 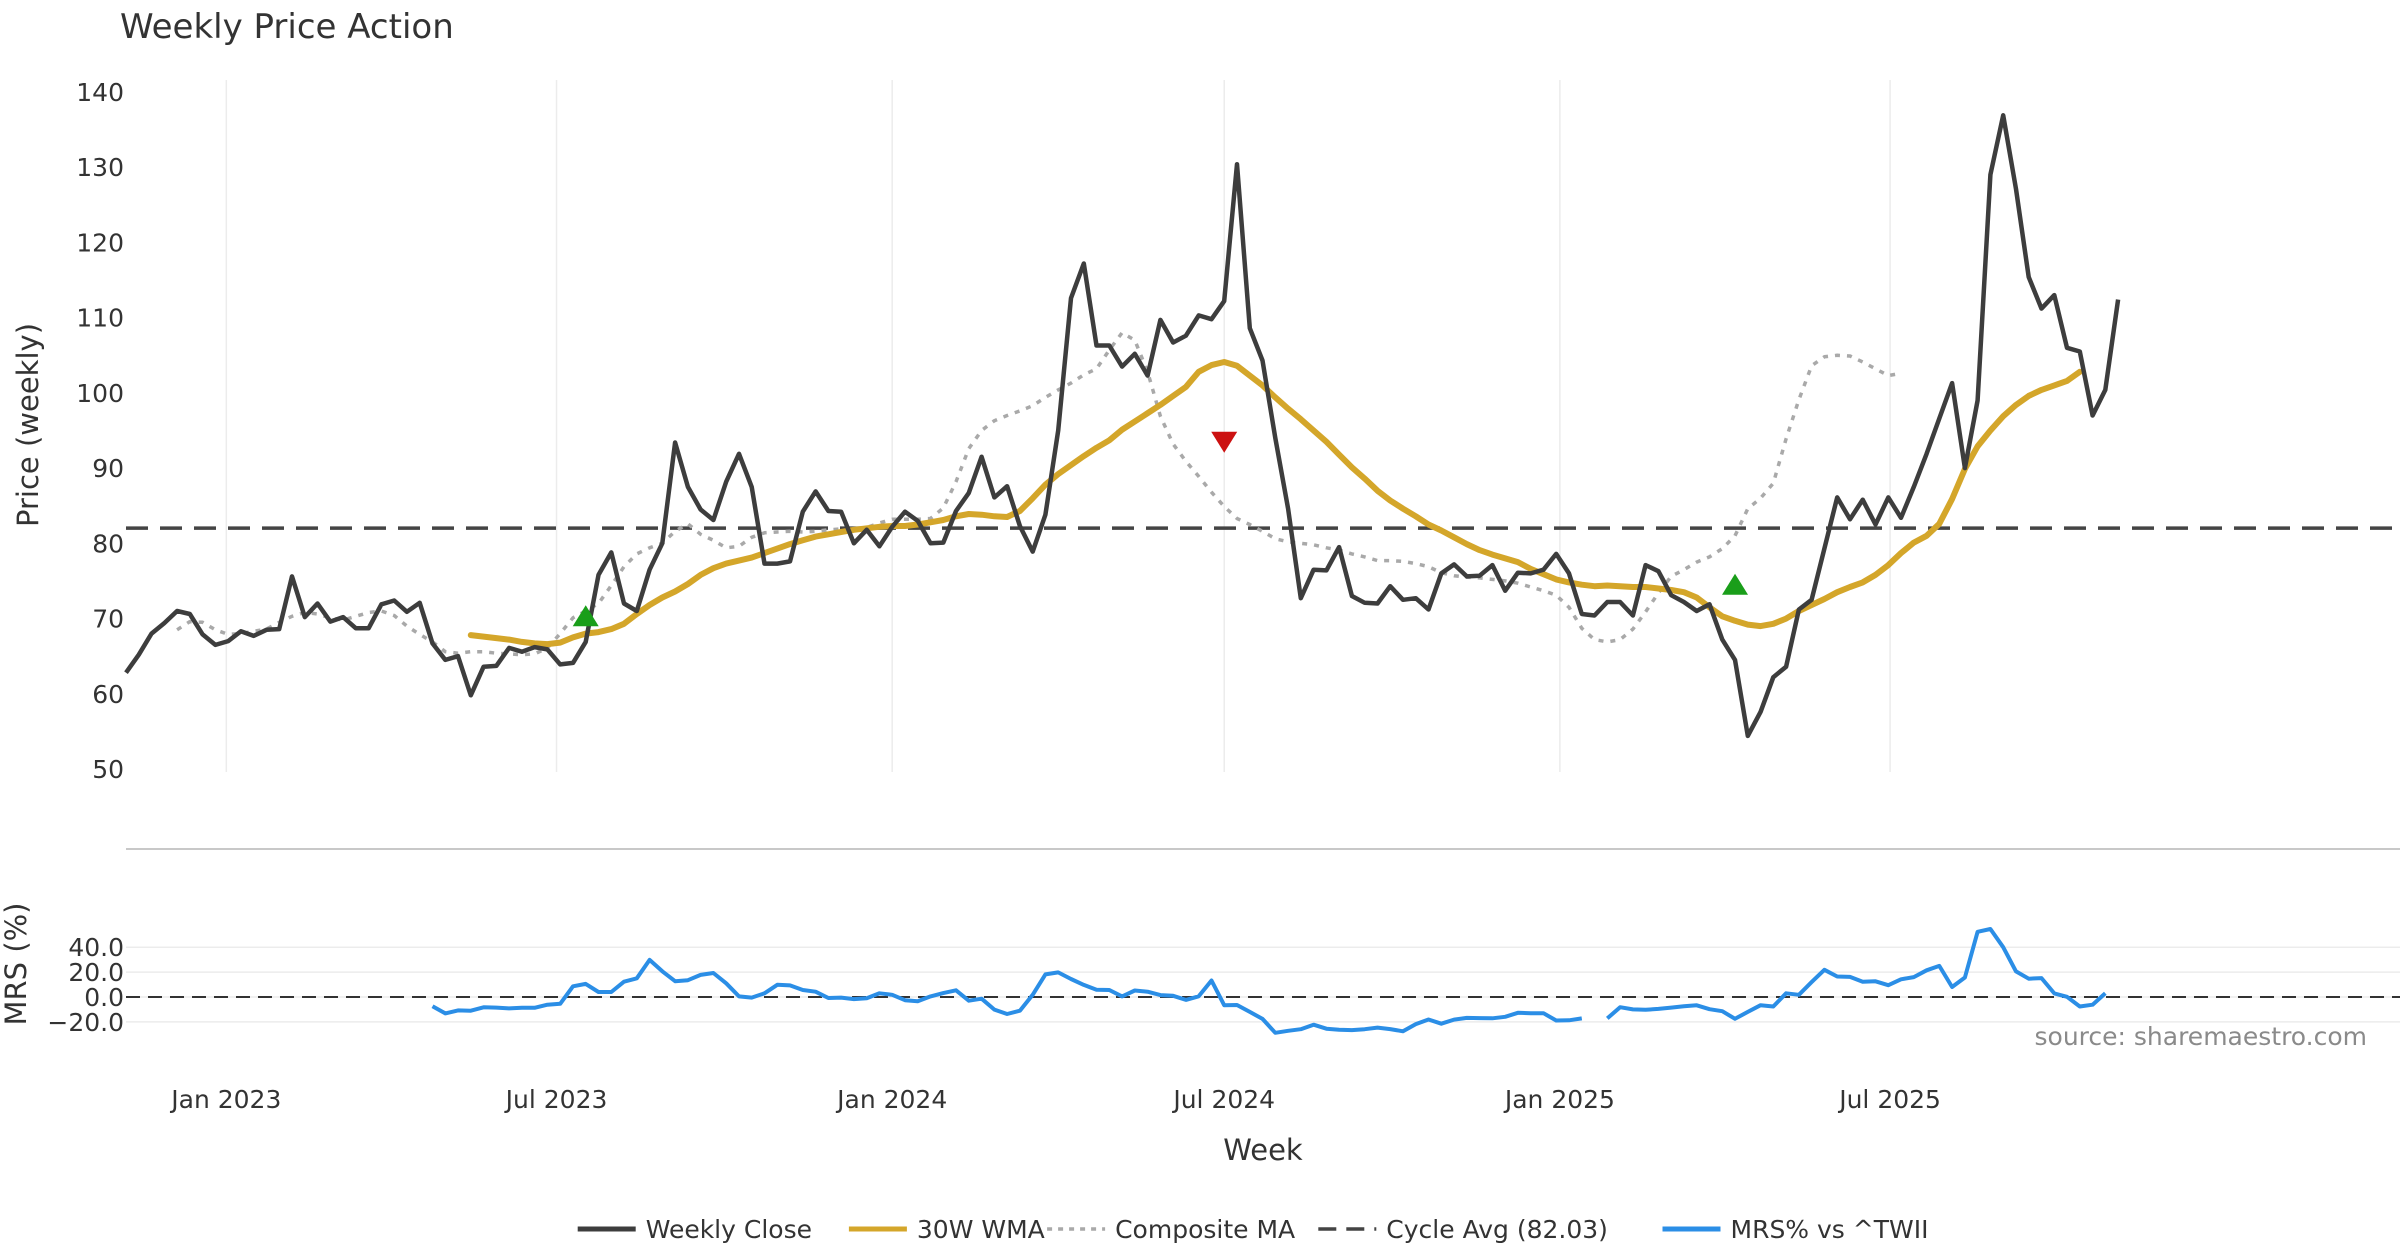 What do you see at coordinates (556, 1099) in the screenshot?
I see `x-tick-label: Jul 2023` at bounding box center [556, 1099].